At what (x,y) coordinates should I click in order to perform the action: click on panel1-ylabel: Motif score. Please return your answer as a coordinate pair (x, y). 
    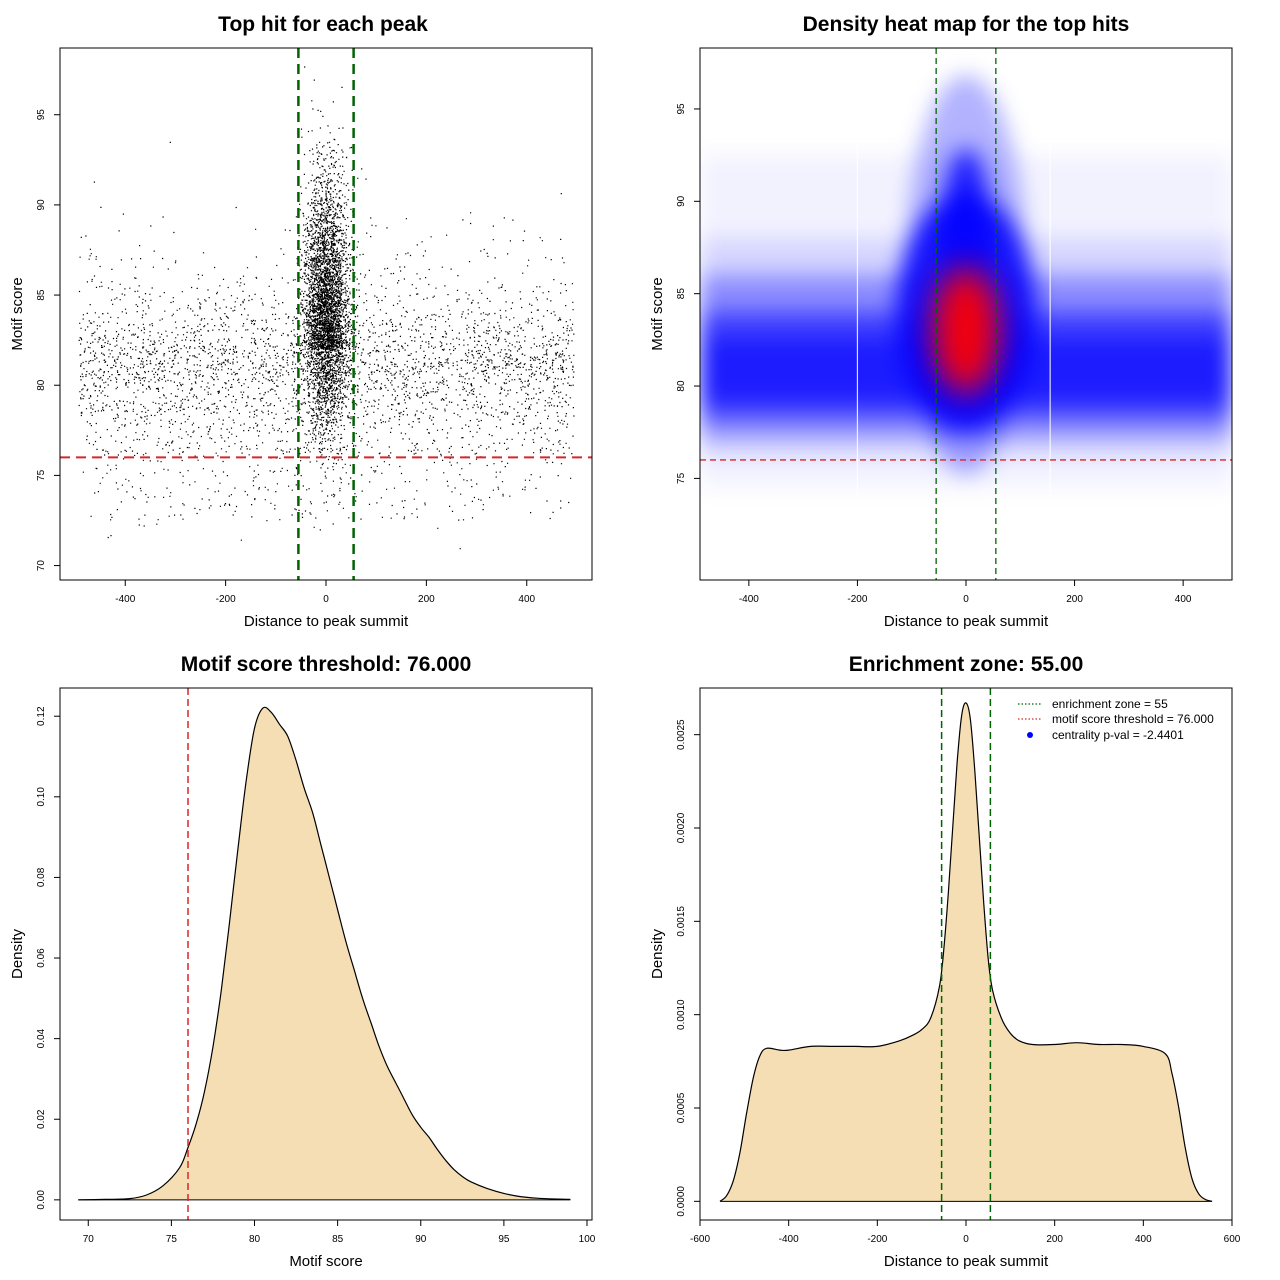
    Looking at the image, I should click on (17, 313).